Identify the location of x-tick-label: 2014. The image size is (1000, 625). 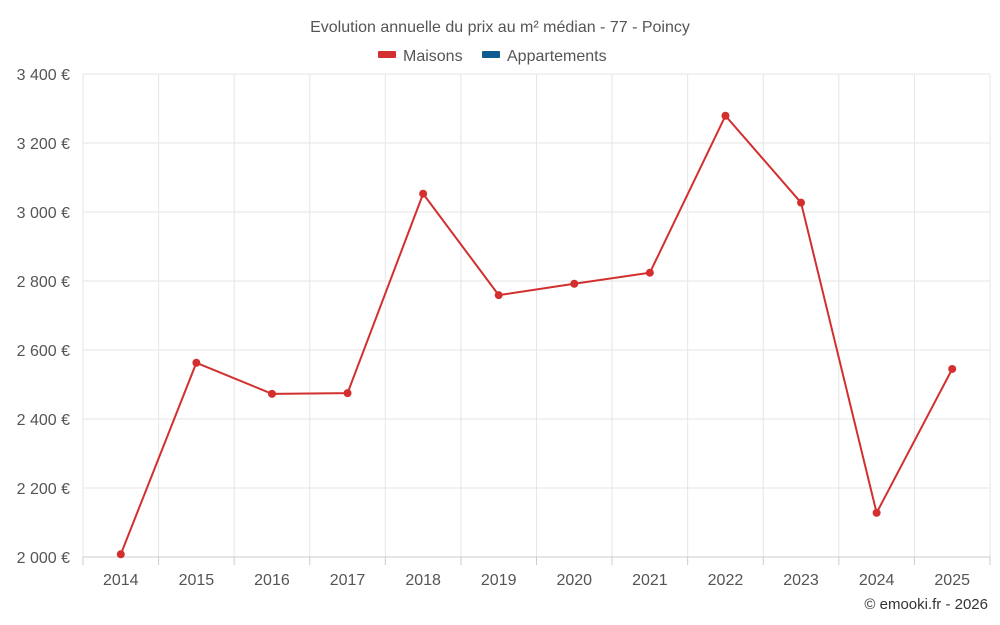
(121, 580).